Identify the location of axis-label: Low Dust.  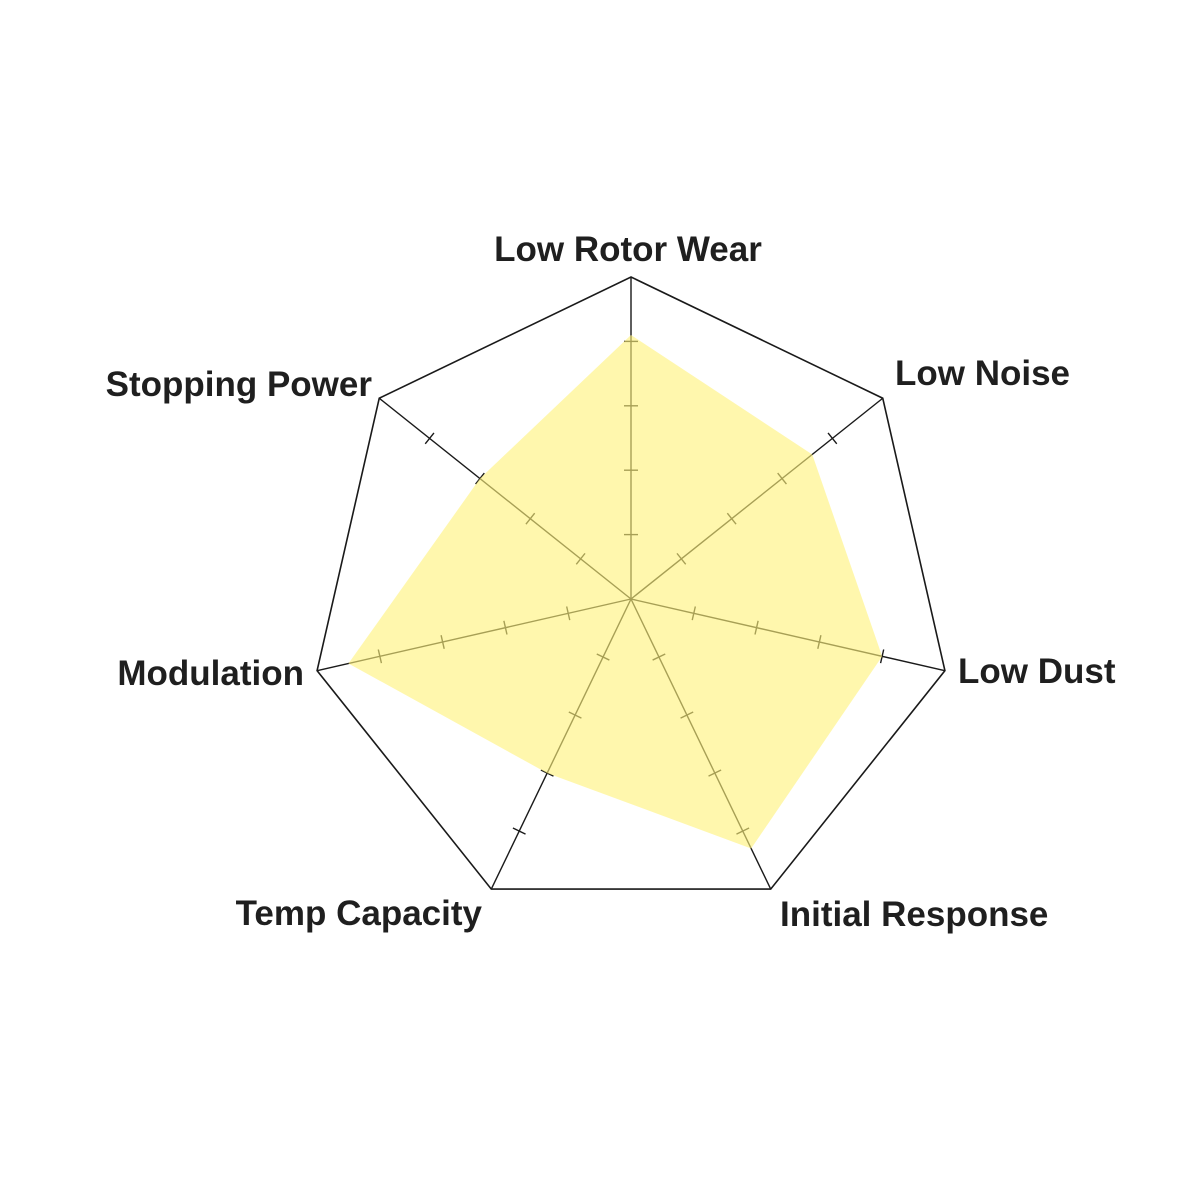
(1037, 671).